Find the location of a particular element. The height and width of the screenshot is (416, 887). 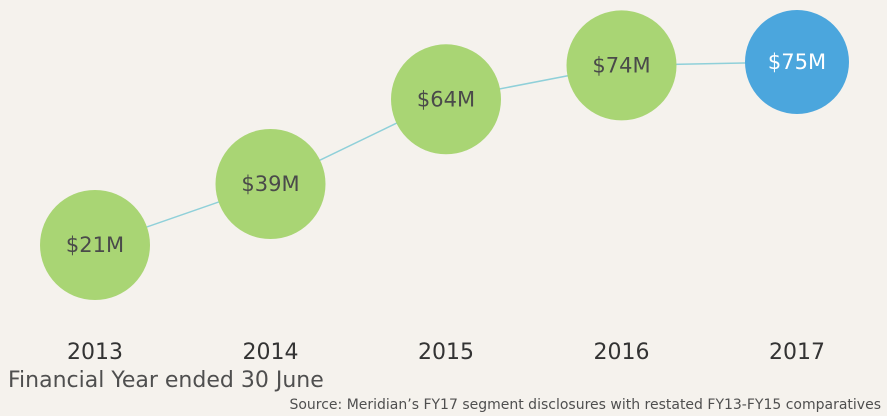

x-tick-label: 2016 is located at coordinates (622, 352).